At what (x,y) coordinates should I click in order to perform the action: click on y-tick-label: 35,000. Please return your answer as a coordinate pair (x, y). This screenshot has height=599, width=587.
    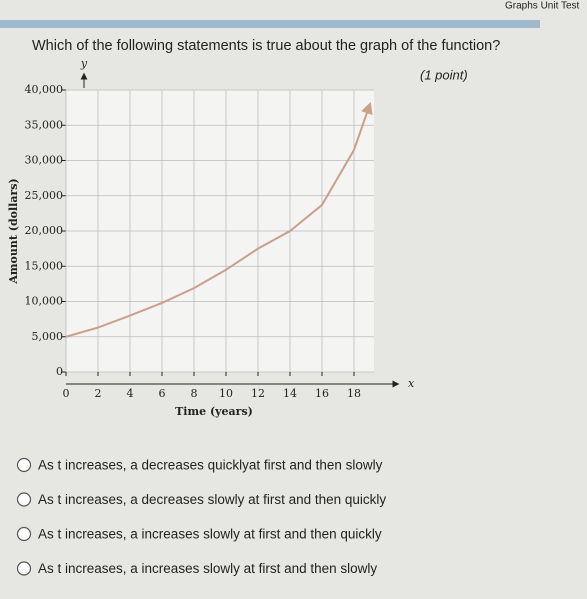
    Looking at the image, I should click on (44, 124).